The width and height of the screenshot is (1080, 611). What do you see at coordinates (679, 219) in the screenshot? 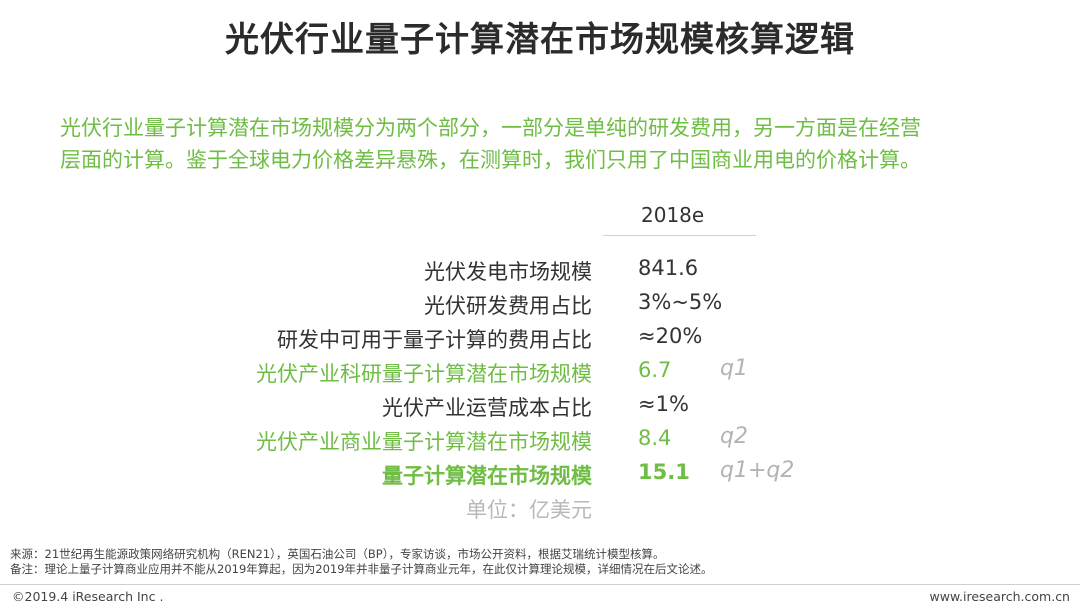
I see `column-header-year: 2018e` at bounding box center [679, 219].